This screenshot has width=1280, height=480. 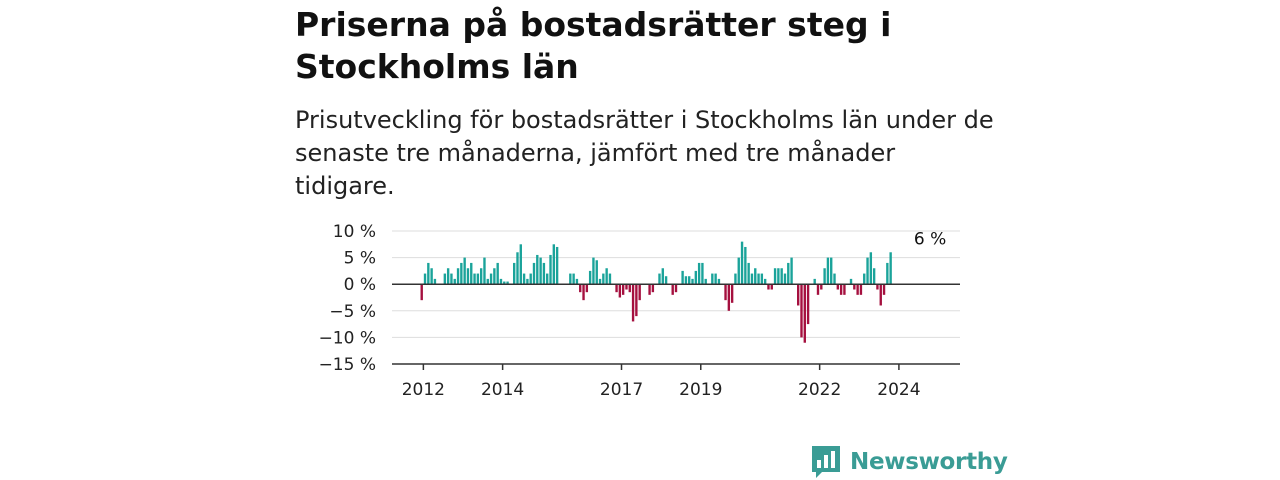 What do you see at coordinates (819, 390) in the screenshot?
I see `x-tick-label: 2022` at bounding box center [819, 390].